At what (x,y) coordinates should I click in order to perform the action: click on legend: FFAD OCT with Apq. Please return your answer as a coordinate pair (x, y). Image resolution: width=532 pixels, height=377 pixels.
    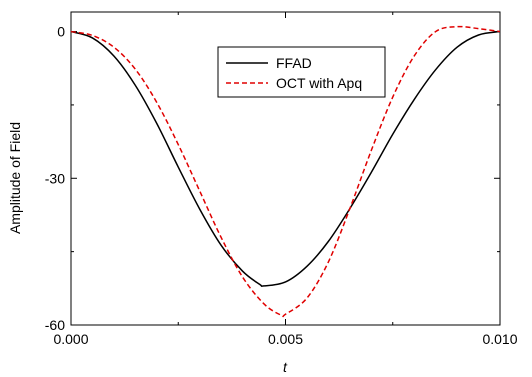
    Looking at the image, I should click on (301, 72).